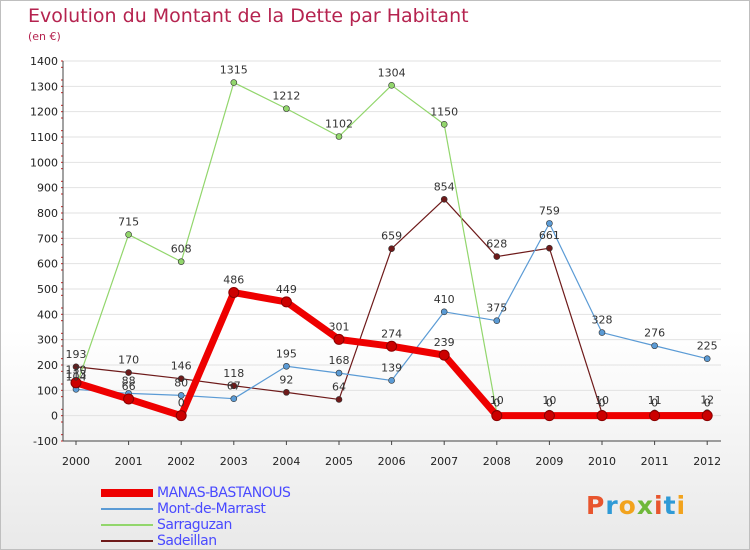 This screenshot has width=750, height=550. I want to click on data-label: 608, so click(181, 249).